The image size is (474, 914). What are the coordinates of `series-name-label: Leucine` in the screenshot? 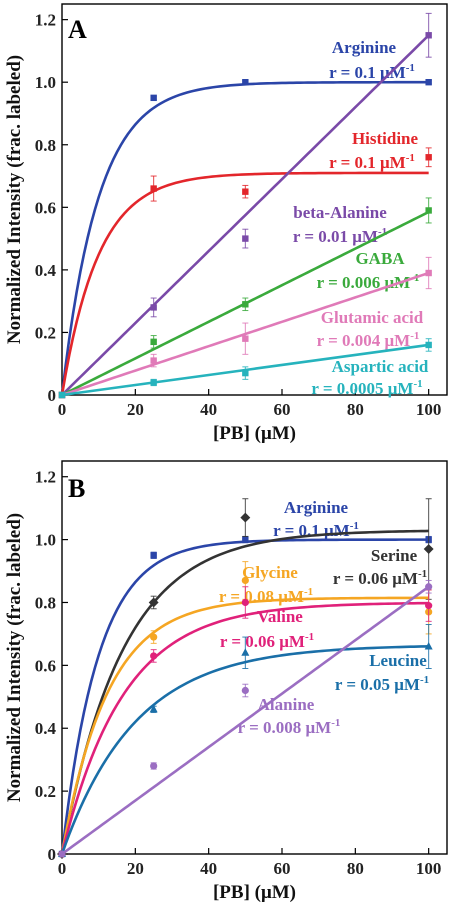 It's located at (398, 660).